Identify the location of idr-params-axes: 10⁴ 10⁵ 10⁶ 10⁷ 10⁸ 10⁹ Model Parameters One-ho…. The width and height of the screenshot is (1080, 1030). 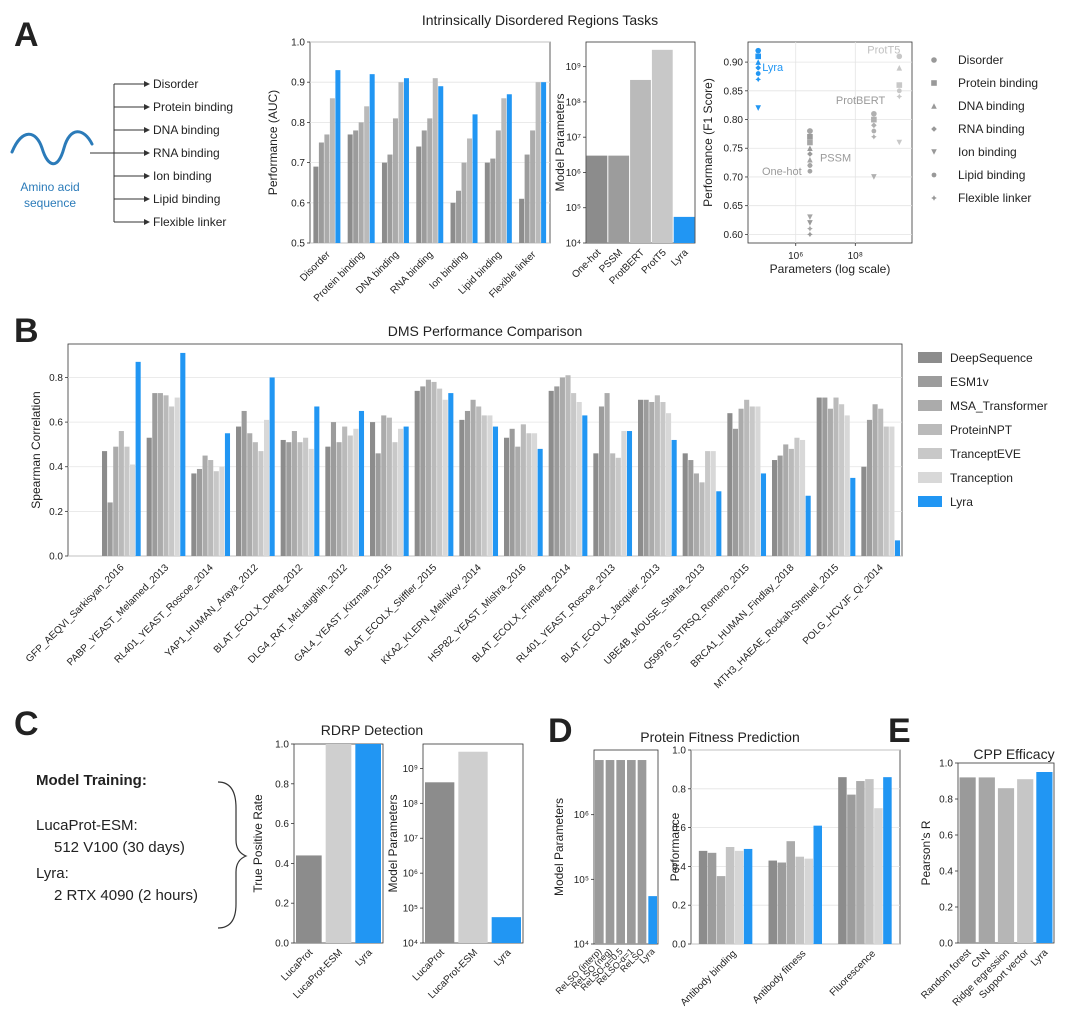
(624, 164).